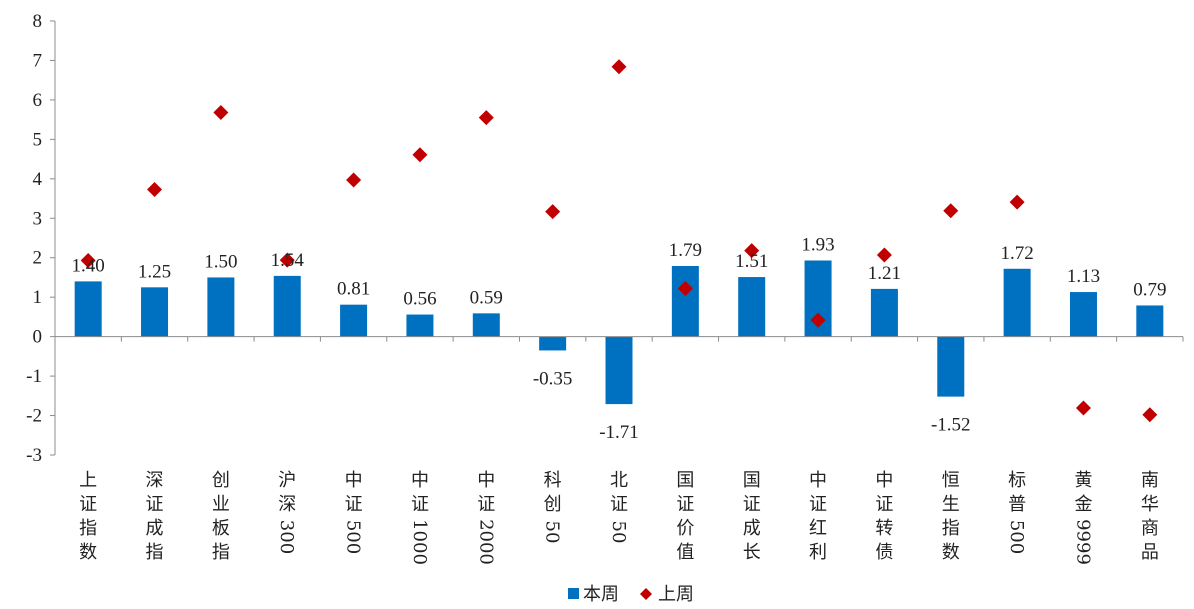  I want to click on category-label-char: 价, so click(685, 528).